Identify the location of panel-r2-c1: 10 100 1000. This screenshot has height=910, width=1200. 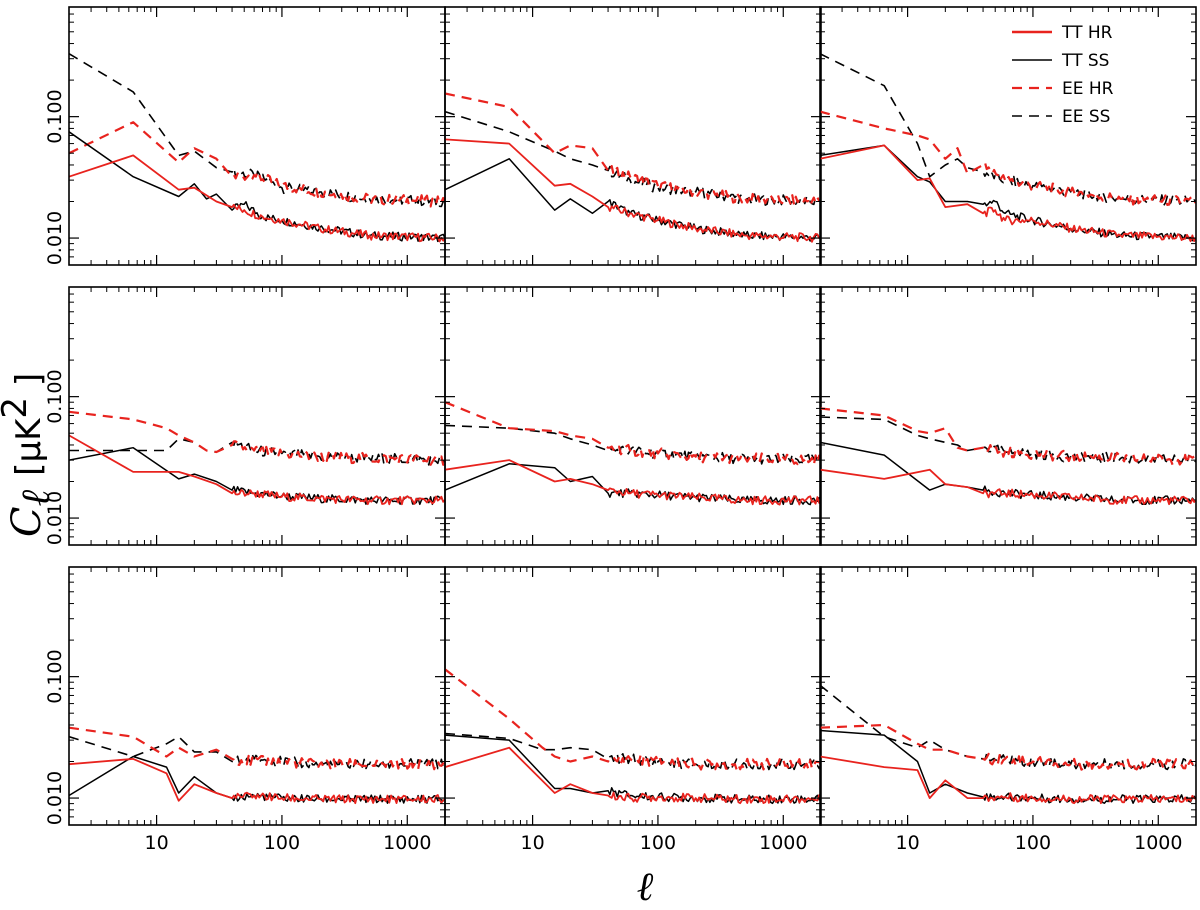
(633, 710).